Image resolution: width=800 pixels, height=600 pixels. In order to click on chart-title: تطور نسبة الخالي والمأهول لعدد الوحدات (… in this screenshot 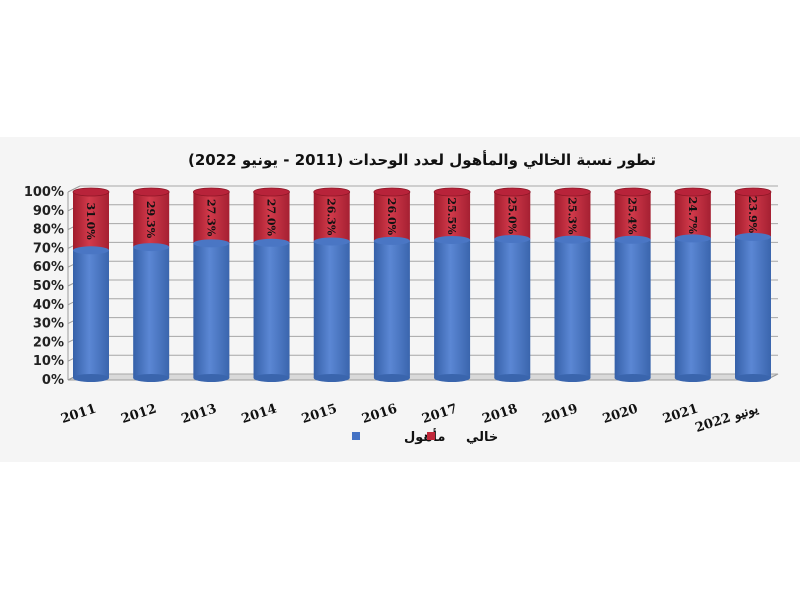, I will do `click(422, 159)`.